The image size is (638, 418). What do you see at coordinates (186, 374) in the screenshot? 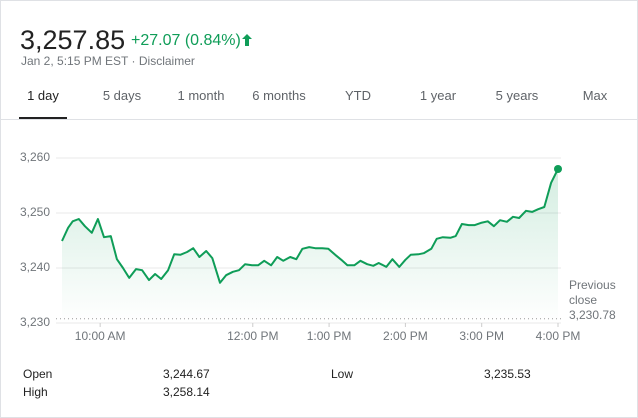
I see `stat-value: 3,244.67` at bounding box center [186, 374].